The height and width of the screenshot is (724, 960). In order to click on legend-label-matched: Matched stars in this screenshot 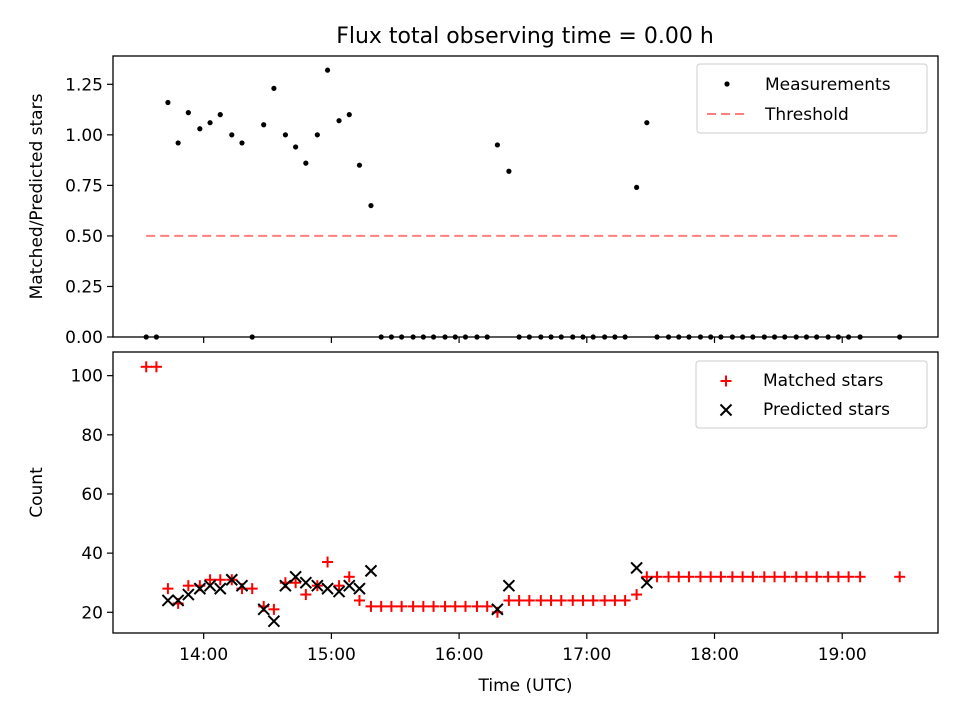, I will do `click(823, 381)`.